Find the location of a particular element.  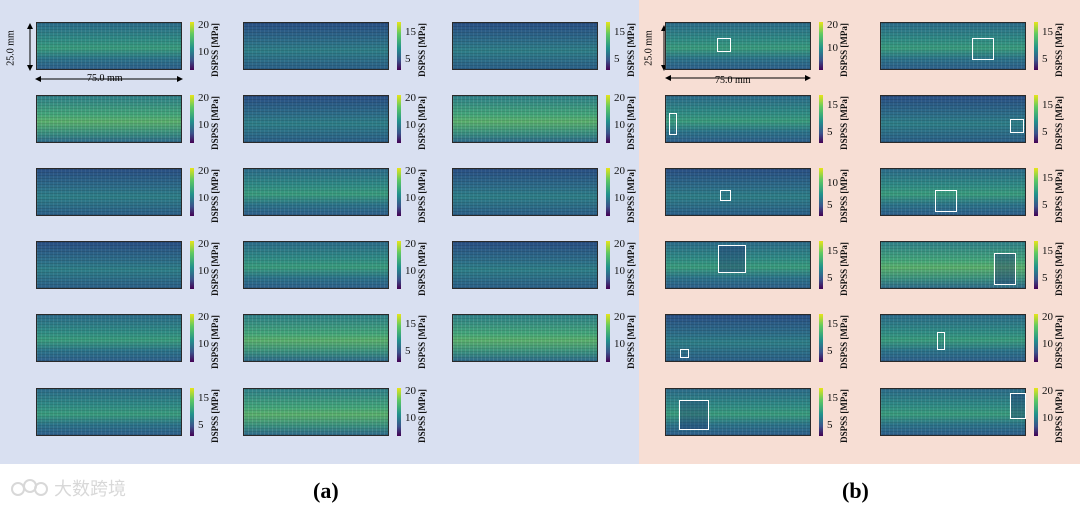

watermark-text: 大数跨境 is located at coordinates (90, 489).